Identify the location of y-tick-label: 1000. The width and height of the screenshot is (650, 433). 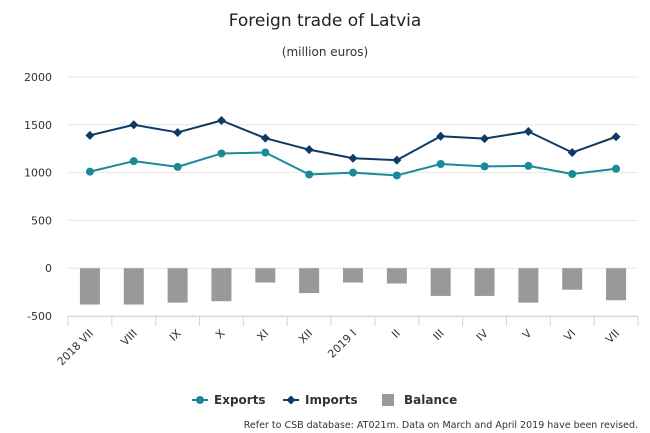
(38, 173).